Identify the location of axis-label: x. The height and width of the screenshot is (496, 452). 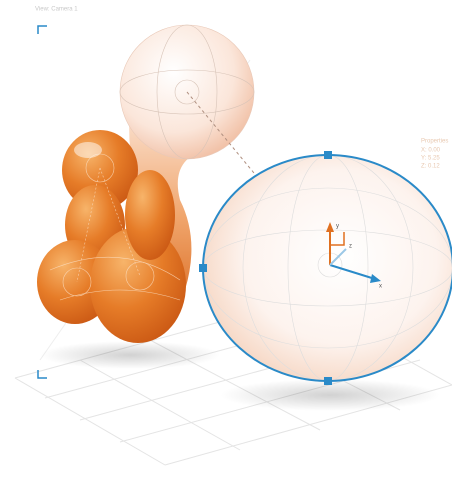
(380, 287).